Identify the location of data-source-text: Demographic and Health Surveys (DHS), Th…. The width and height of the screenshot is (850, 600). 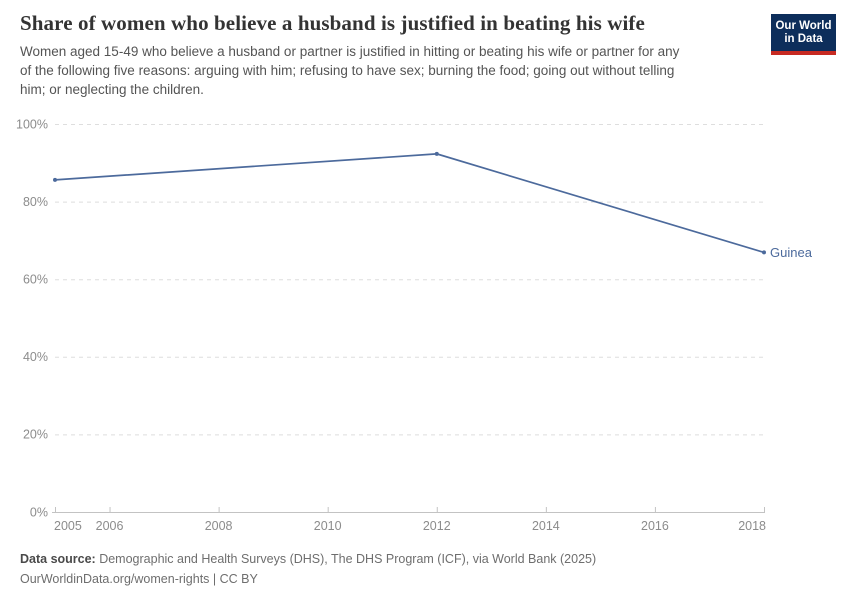
(346, 559).